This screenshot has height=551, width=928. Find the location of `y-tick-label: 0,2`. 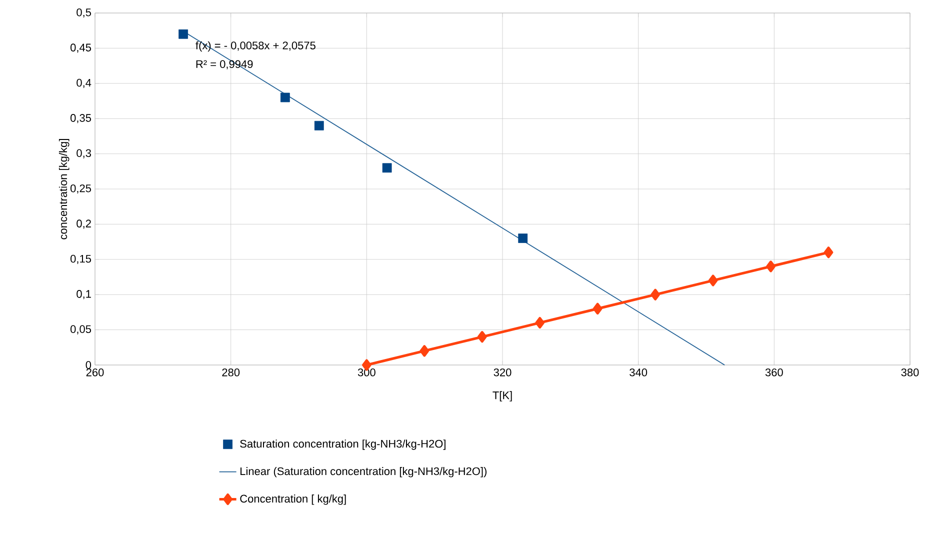

y-tick-label: 0,2 is located at coordinates (83, 224).